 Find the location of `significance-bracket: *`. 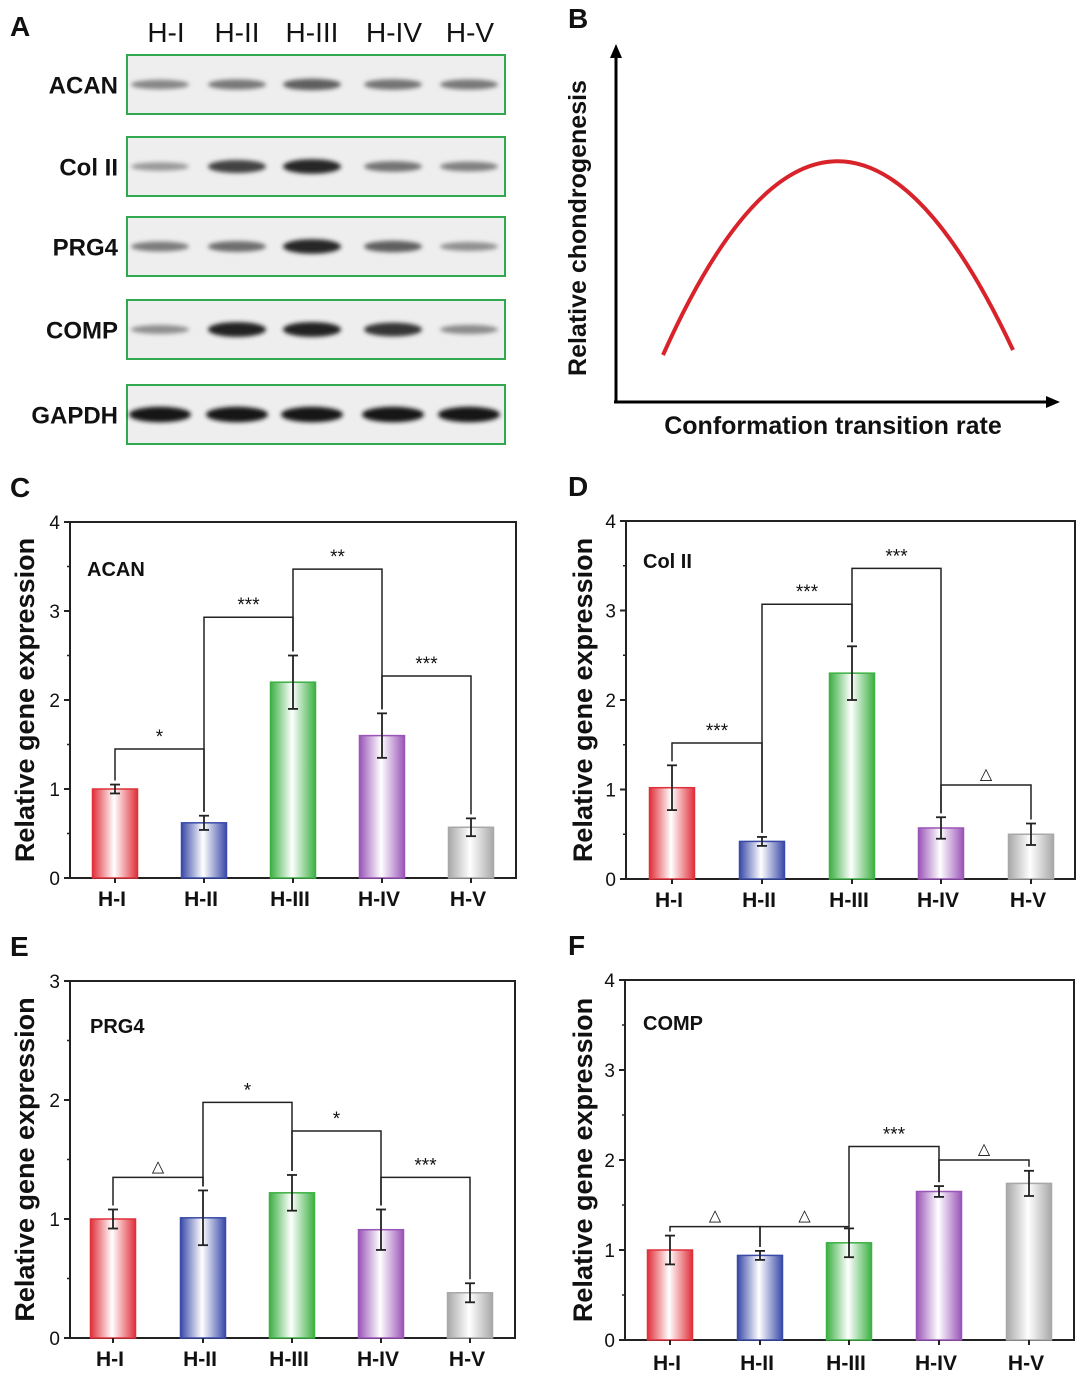

significance-bracket: * is located at coordinates (336, 1157).